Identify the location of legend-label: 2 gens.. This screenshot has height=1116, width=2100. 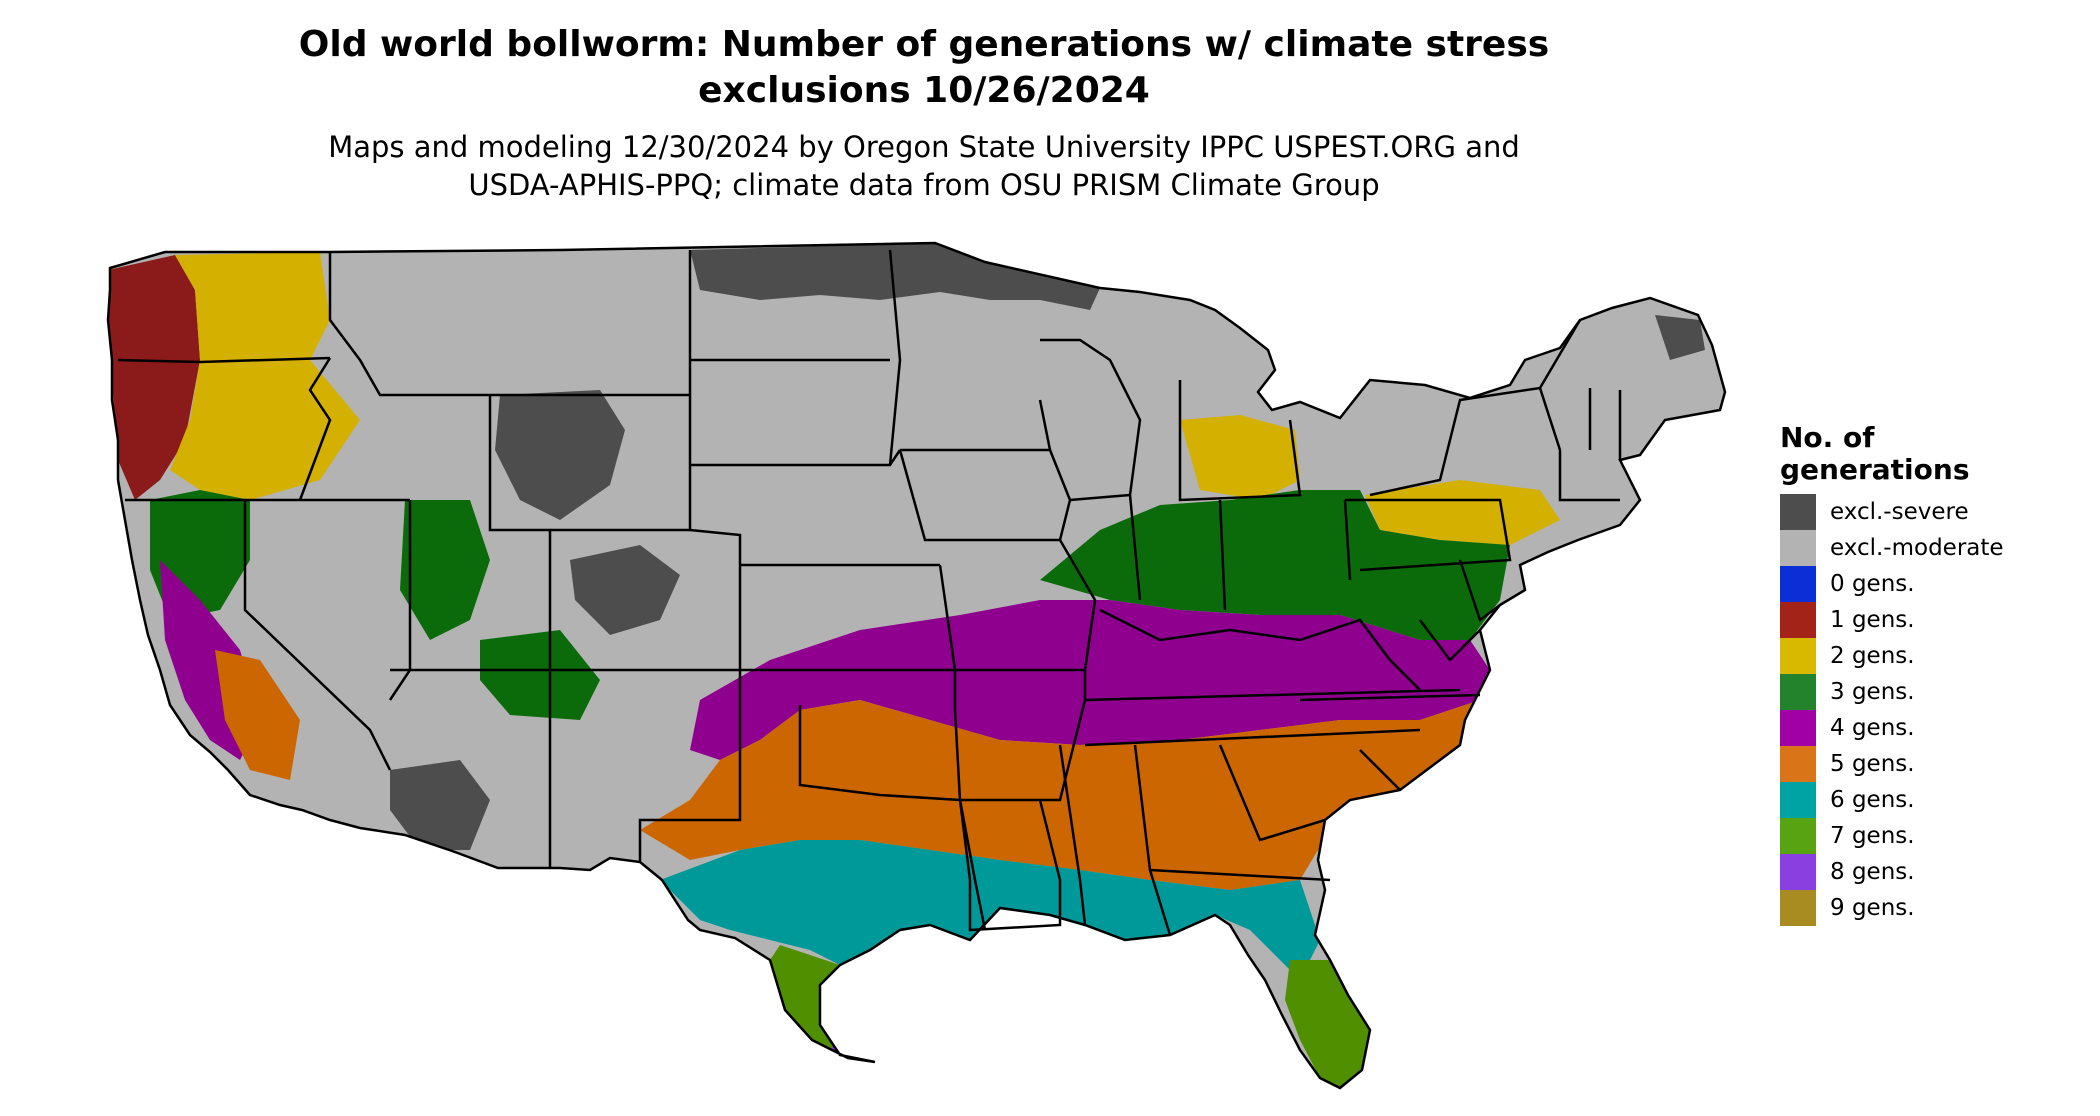
(1872, 656).